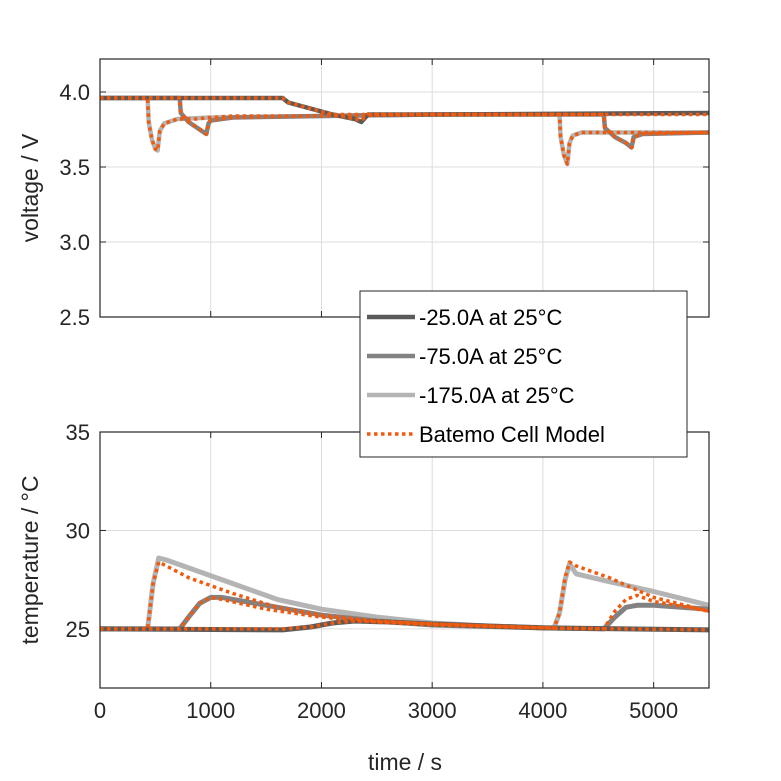  Describe the element at coordinates (74, 167) in the screenshot. I see `y-tick-label: 3.5` at that location.